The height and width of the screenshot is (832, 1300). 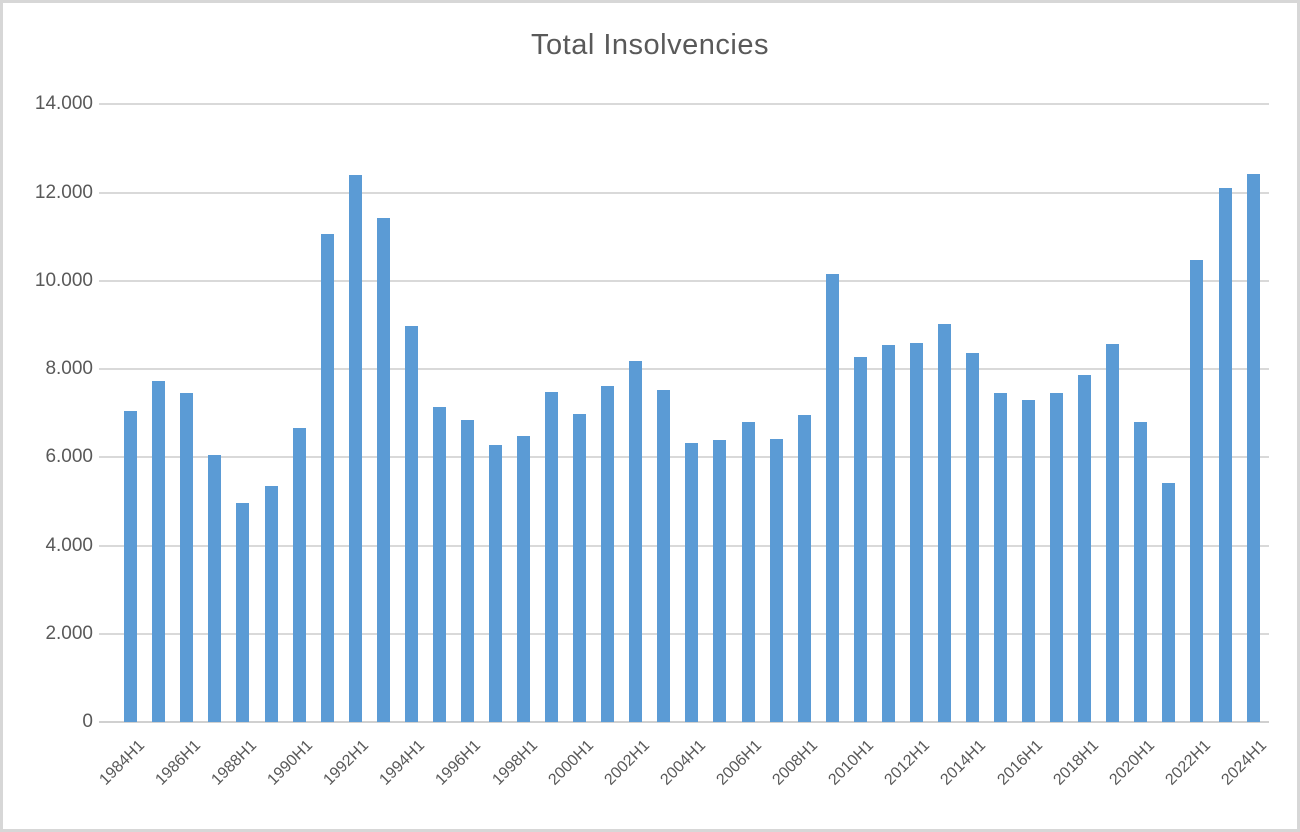 What do you see at coordinates (851, 763) in the screenshot?
I see `x-tick-label: 2010H1` at bounding box center [851, 763].